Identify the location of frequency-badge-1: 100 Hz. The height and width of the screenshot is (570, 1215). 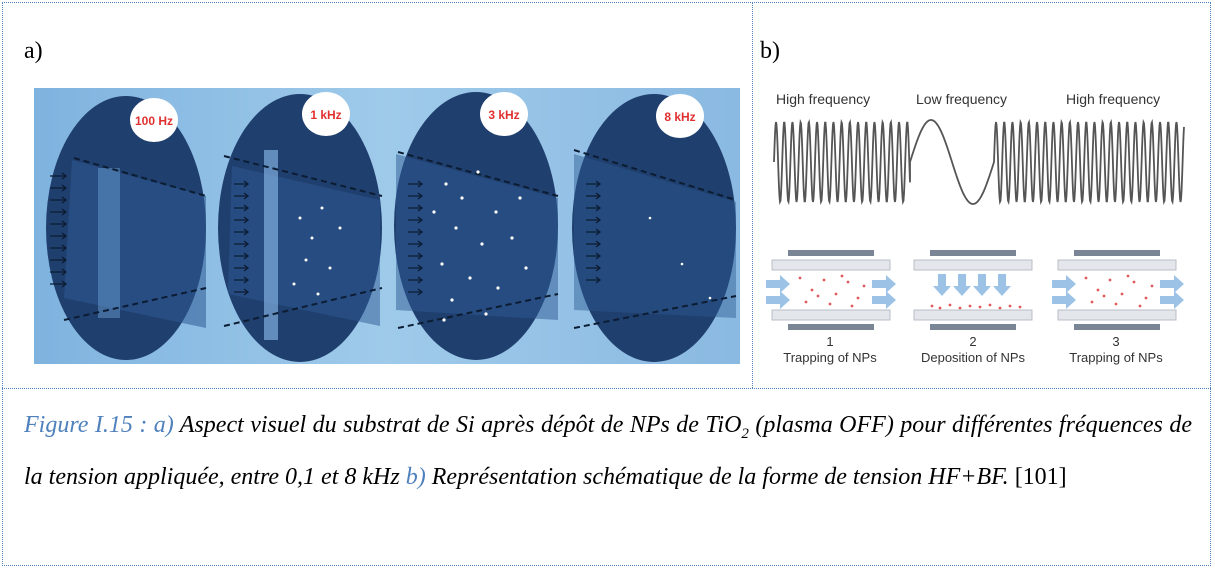
(154, 120).